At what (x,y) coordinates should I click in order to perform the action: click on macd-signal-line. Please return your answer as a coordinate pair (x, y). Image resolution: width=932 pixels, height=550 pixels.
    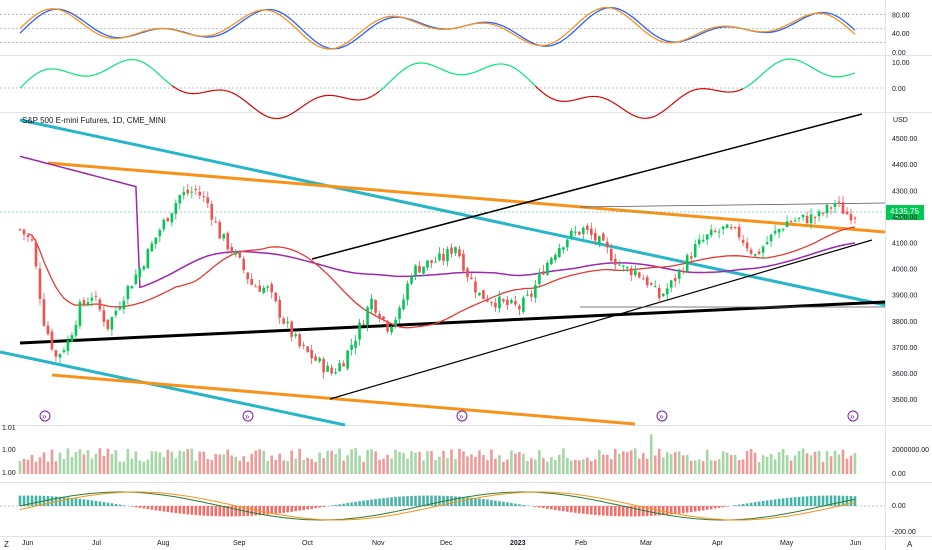
    Looking at the image, I should click on (437, 506).